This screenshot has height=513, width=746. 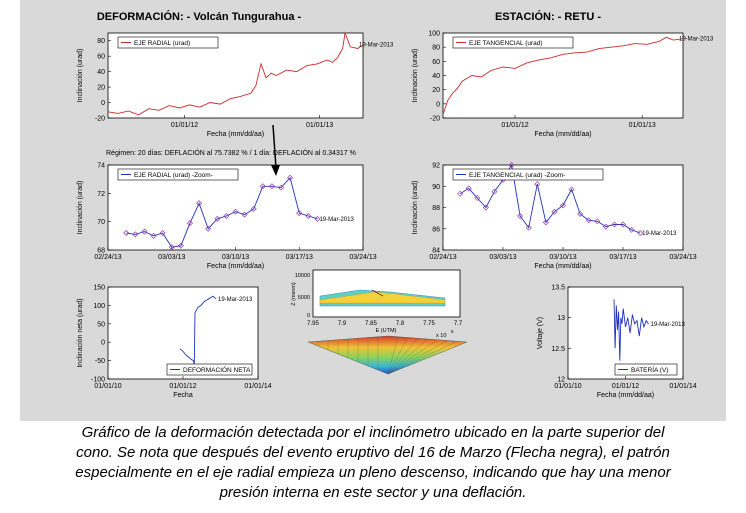 I want to click on z-tick-label: 0, so click(x=308, y=316).